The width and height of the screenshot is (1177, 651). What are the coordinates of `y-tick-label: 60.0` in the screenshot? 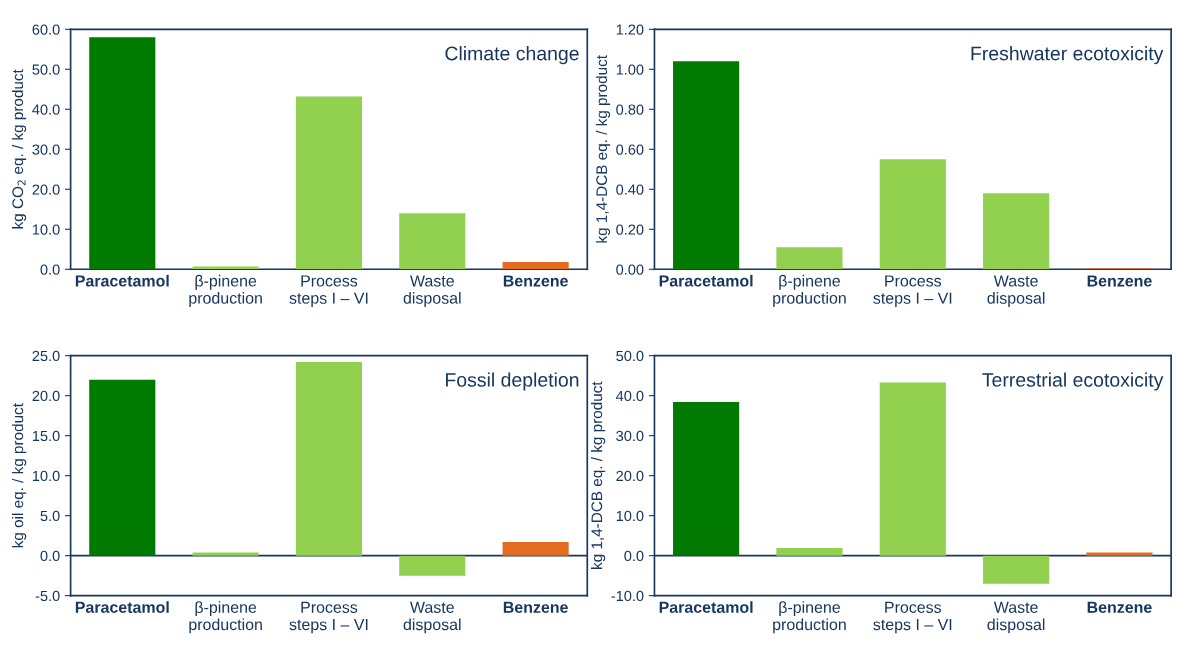 It's located at (46, 29).